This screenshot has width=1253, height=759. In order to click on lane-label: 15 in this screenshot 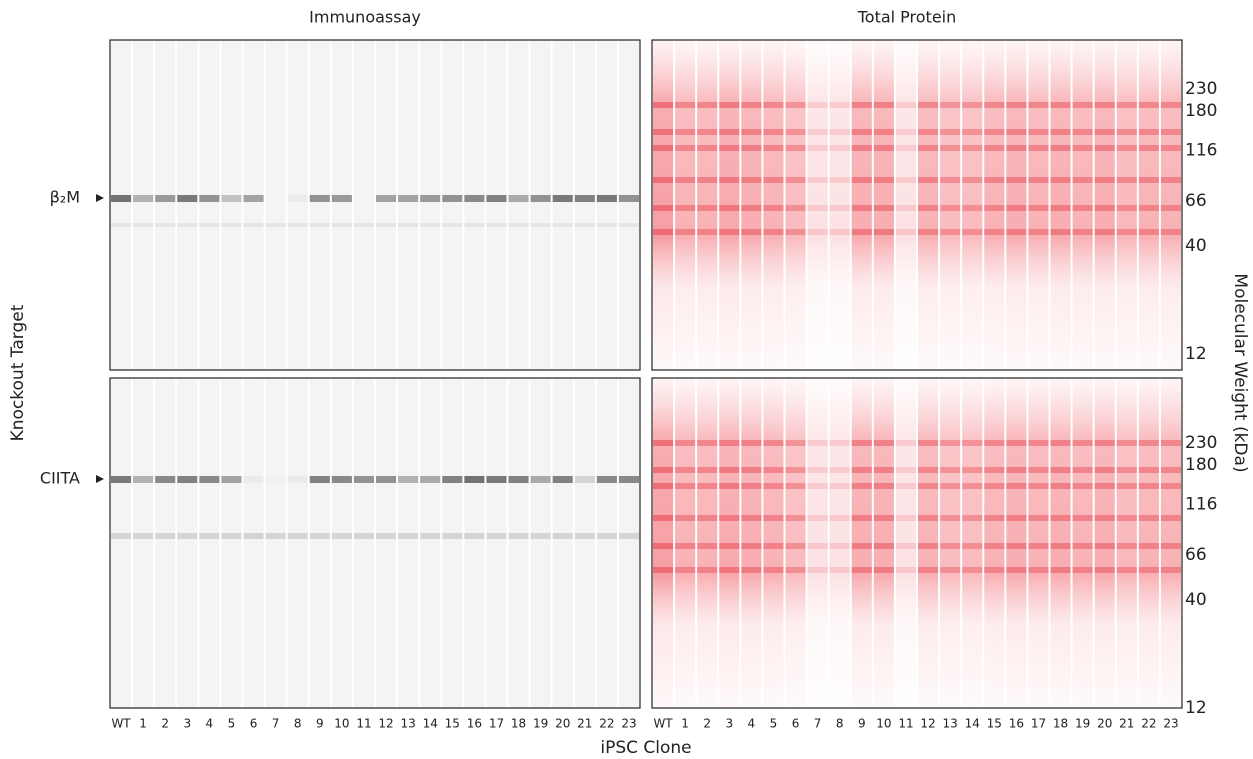, I will do `click(452, 724)`.